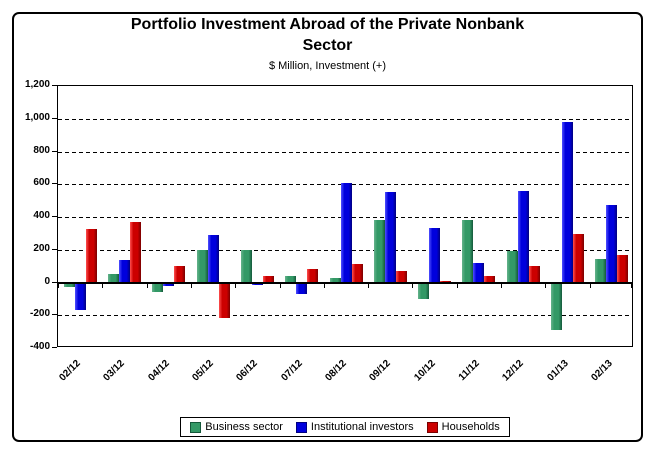 The height and width of the screenshot is (454, 655). Describe the element at coordinates (327, 45) in the screenshot. I see `chart-title-line2: Sector` at that location.